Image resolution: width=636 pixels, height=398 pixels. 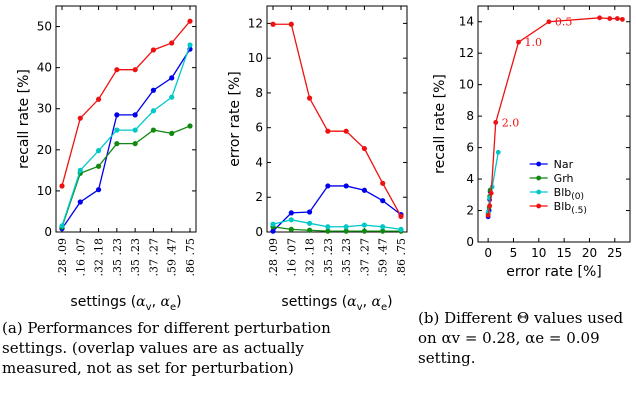 I want to click on recall-chart-ytick-label: 50, so click(x=44, y=27).